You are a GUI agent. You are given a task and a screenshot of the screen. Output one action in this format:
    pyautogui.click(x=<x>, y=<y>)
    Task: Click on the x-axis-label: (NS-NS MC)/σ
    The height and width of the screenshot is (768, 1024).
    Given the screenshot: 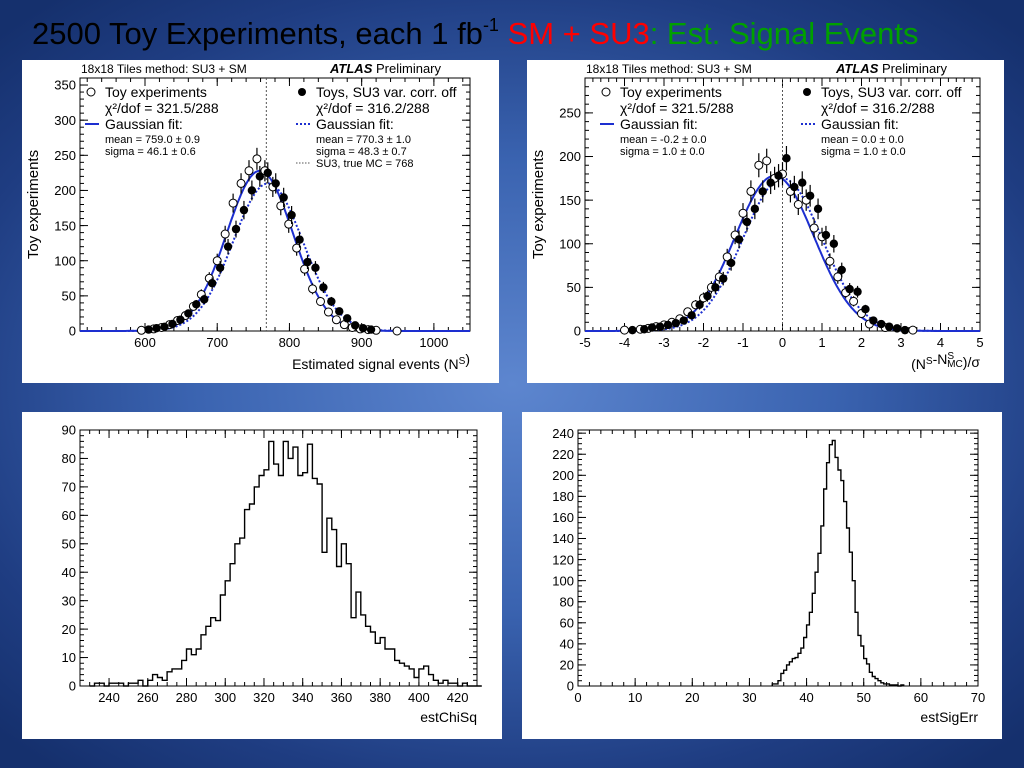 What is the action you would take?
    pyautogui.click(x=945, y=361)
    